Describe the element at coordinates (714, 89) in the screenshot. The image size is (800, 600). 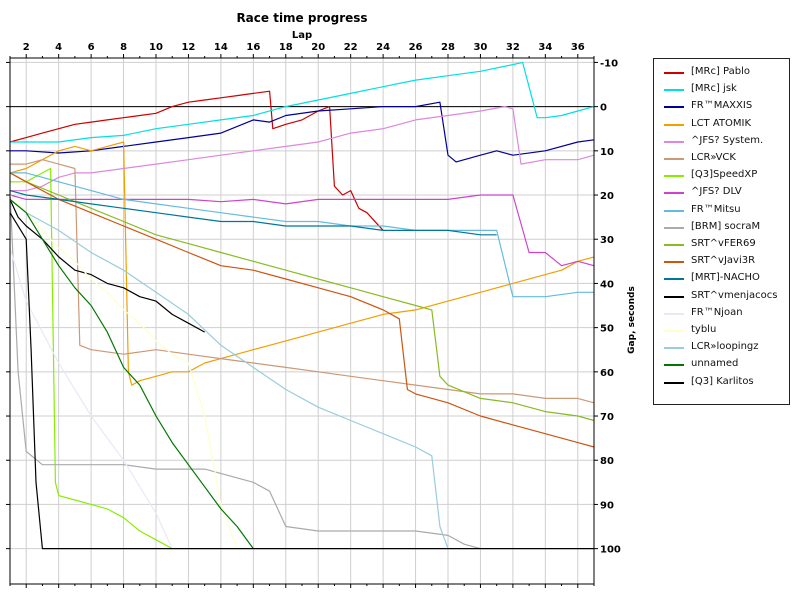
I see `legend-label: [MRc] jsk` at that location.